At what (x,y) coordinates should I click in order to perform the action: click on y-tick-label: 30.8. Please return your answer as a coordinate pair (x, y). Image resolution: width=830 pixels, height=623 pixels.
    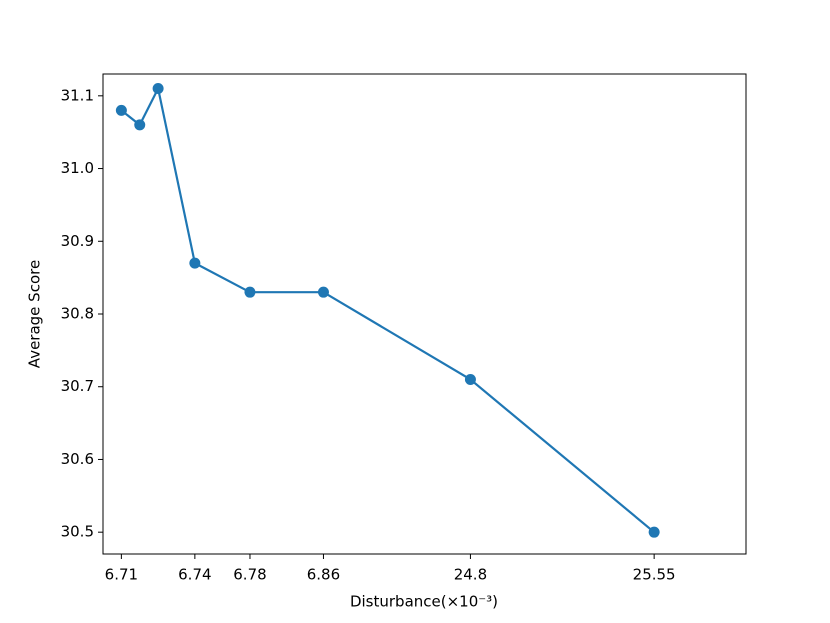
    Looking at the image, I should click on (77, 314).